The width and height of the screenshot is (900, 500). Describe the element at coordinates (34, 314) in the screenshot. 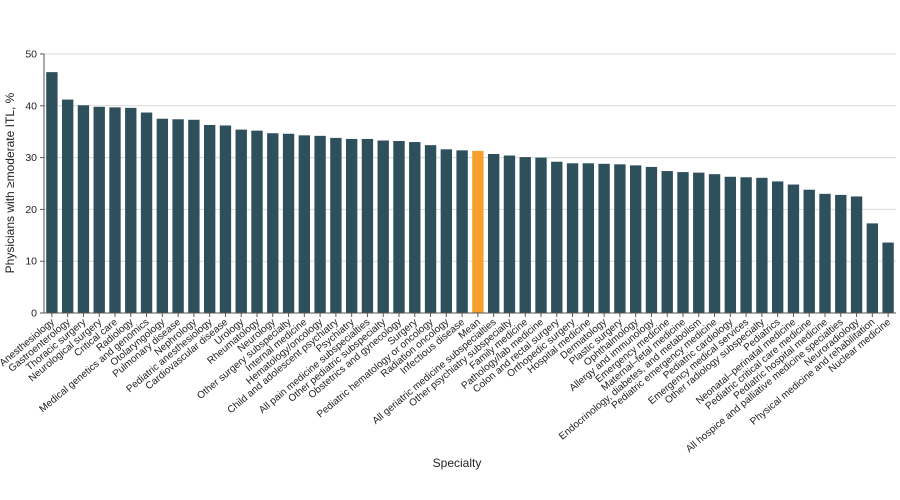

I see `y-tick-label: 0` at that location.